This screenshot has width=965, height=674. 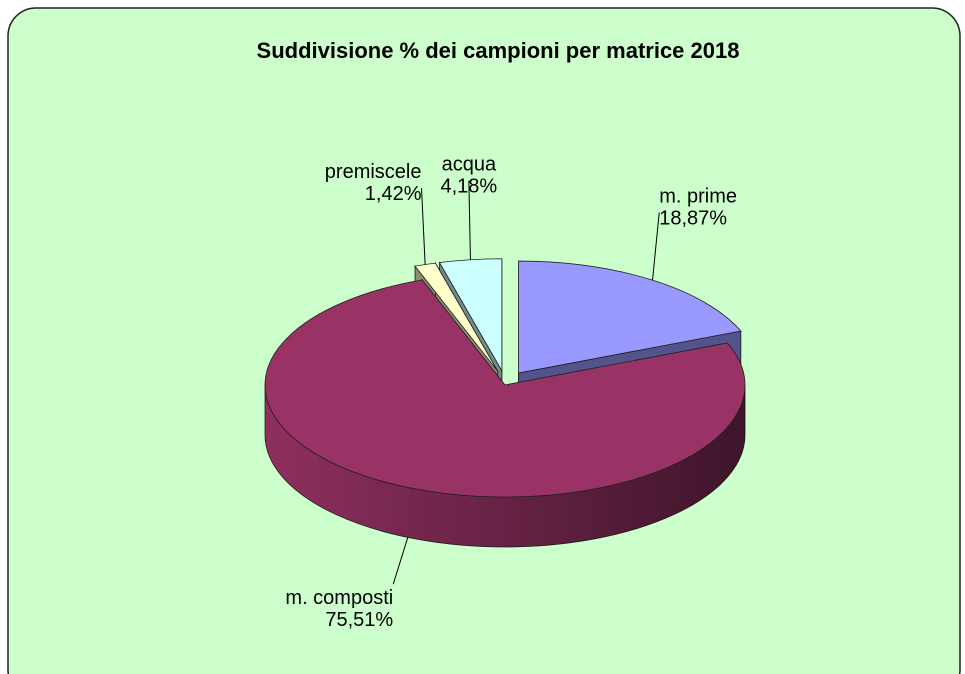 I want to click on label-category: acqua, so click(x=469, y=165).